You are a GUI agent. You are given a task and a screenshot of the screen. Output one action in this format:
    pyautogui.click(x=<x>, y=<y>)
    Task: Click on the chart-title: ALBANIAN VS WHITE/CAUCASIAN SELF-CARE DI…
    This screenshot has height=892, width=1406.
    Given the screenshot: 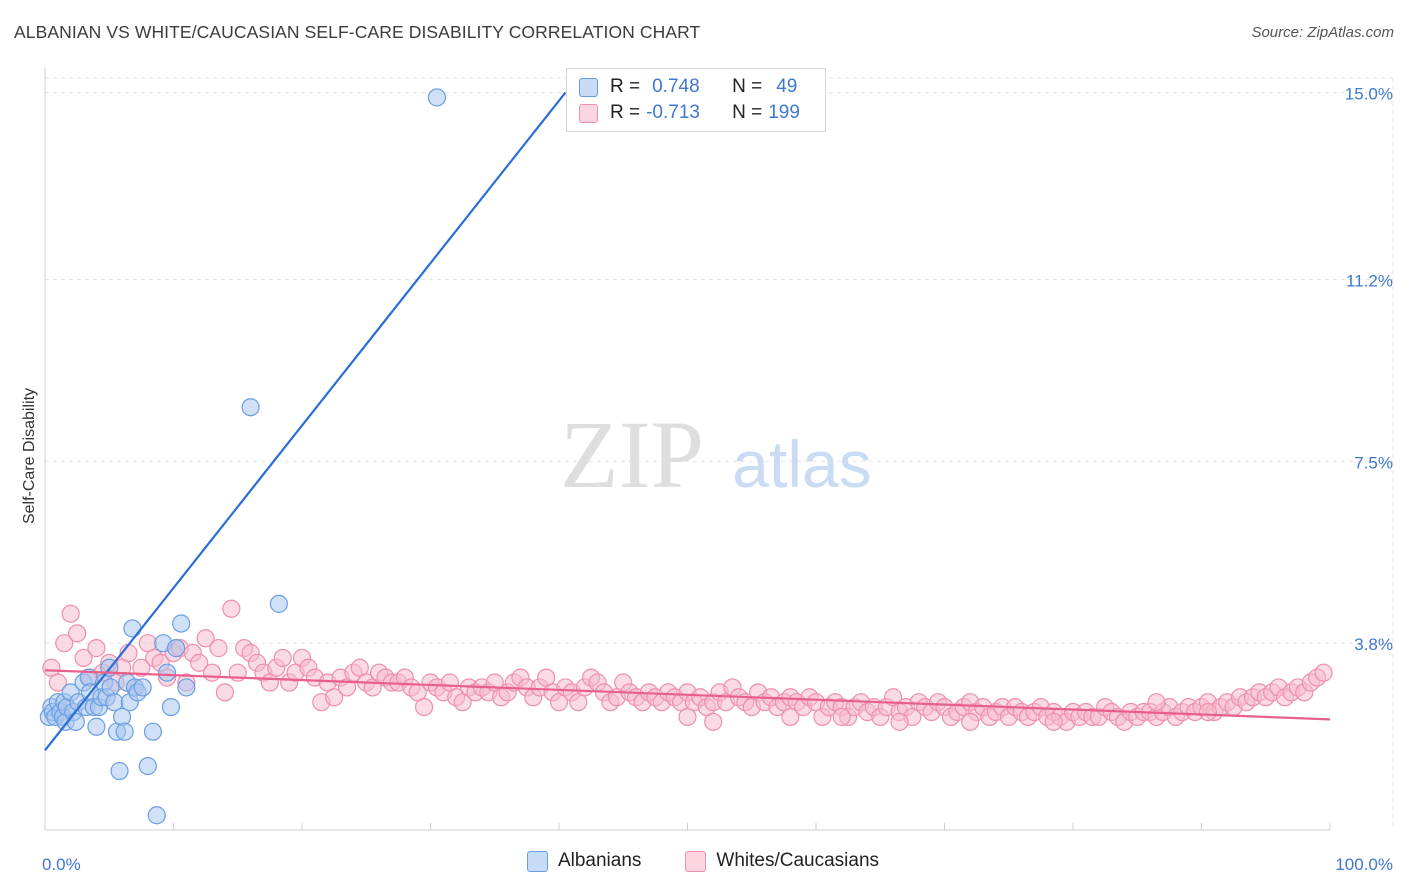 What is the action you would take?
    pyautogui.click(x=357, y=32)
    